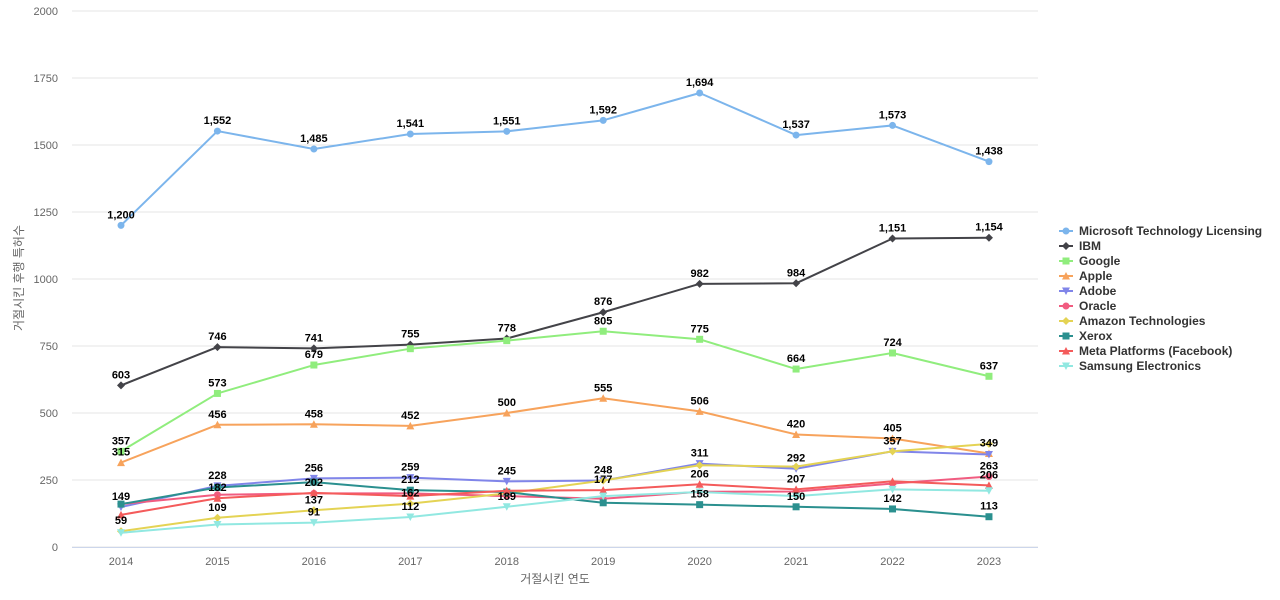 Image resolution: width=1280 pixels, height=600 pixels. What do you see at coordinates (1098, 291) in the screenshot?
I see `legend-label: Adobe` at bounding box center [1098, 291].